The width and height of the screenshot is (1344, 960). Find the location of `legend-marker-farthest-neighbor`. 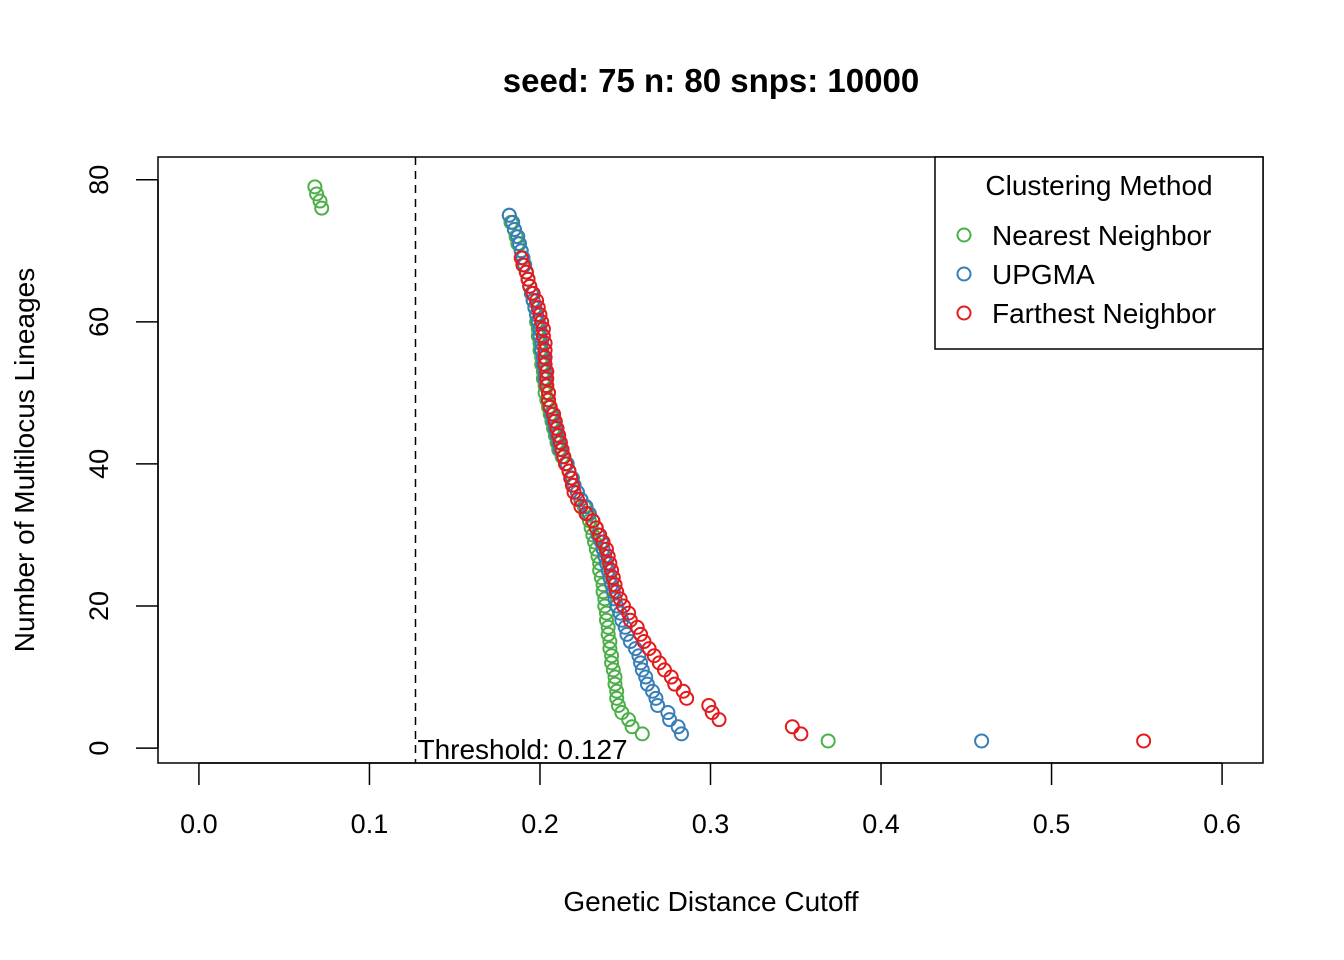

legend-marker-farthest-neighbor is located at coordinates (964, 313).